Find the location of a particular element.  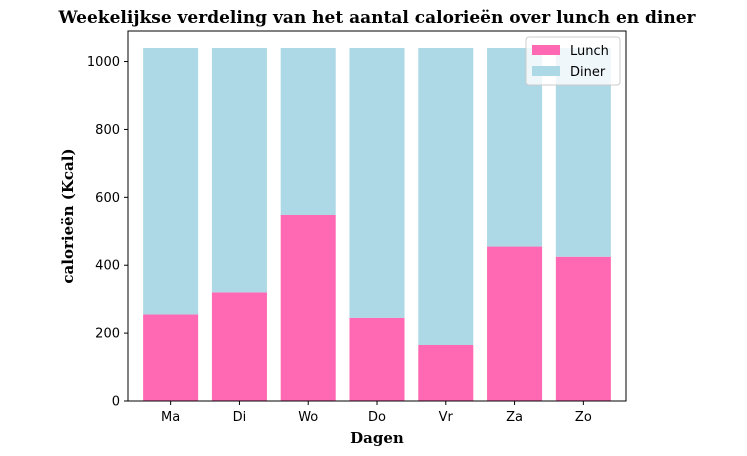

y-tick-label: 600 is located at coordinates (107, 198).